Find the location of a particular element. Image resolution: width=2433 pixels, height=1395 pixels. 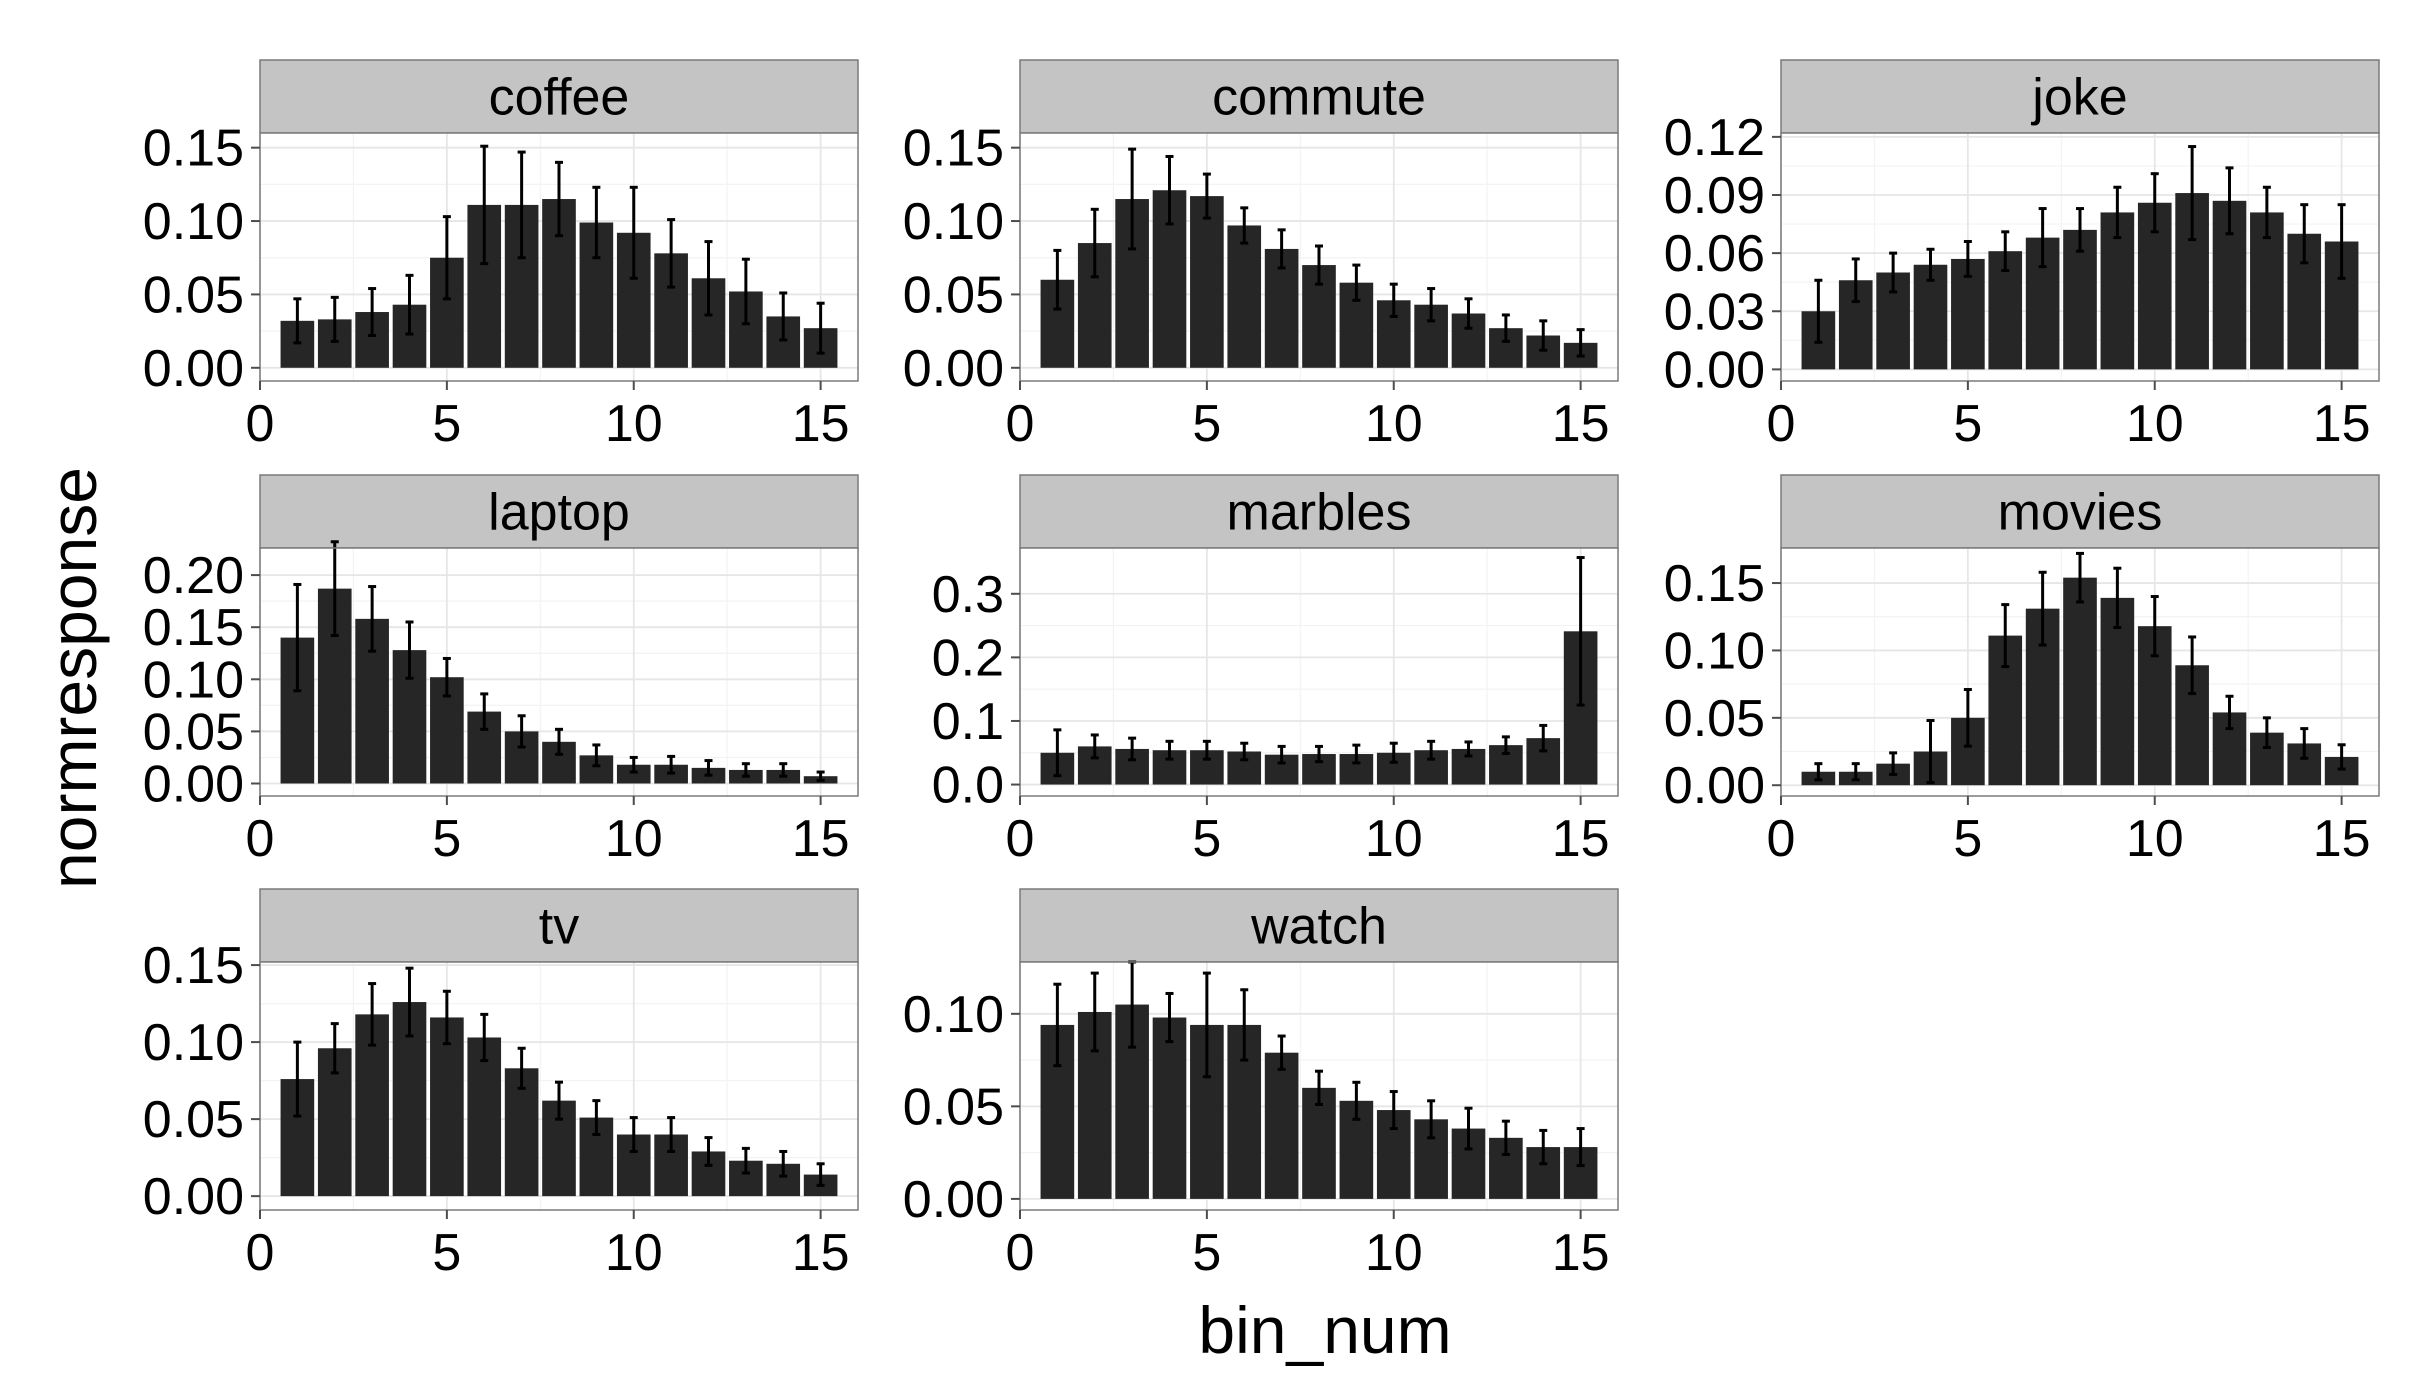

y-tick-label: 0.1 is located at coordinates (968, 722).